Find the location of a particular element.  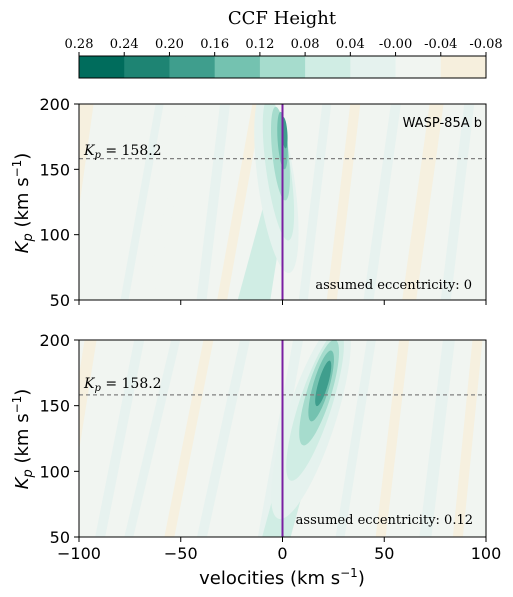

kp-label-bottom: Kp = 158.2 is located at coordinates (122, 385).